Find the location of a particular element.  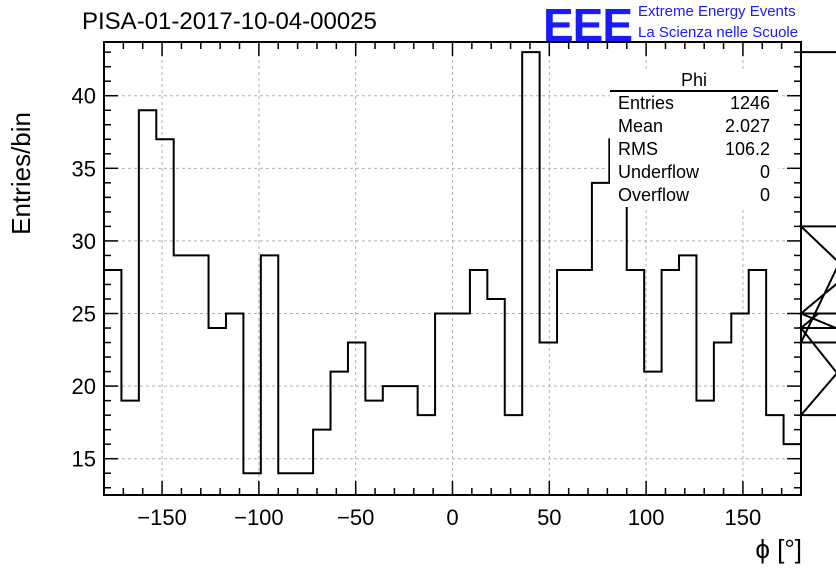

x-tick-label: 0 is located at coordinates (452, 517).